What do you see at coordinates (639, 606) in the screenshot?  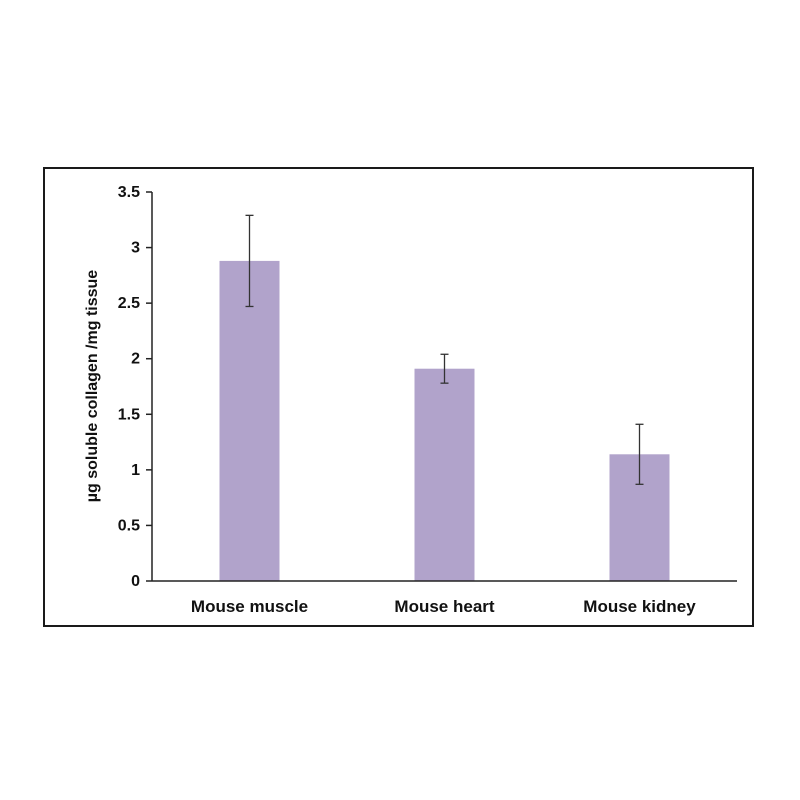 I see `x-tick-label: Mouse kidney` at bounding box center [639, 606].